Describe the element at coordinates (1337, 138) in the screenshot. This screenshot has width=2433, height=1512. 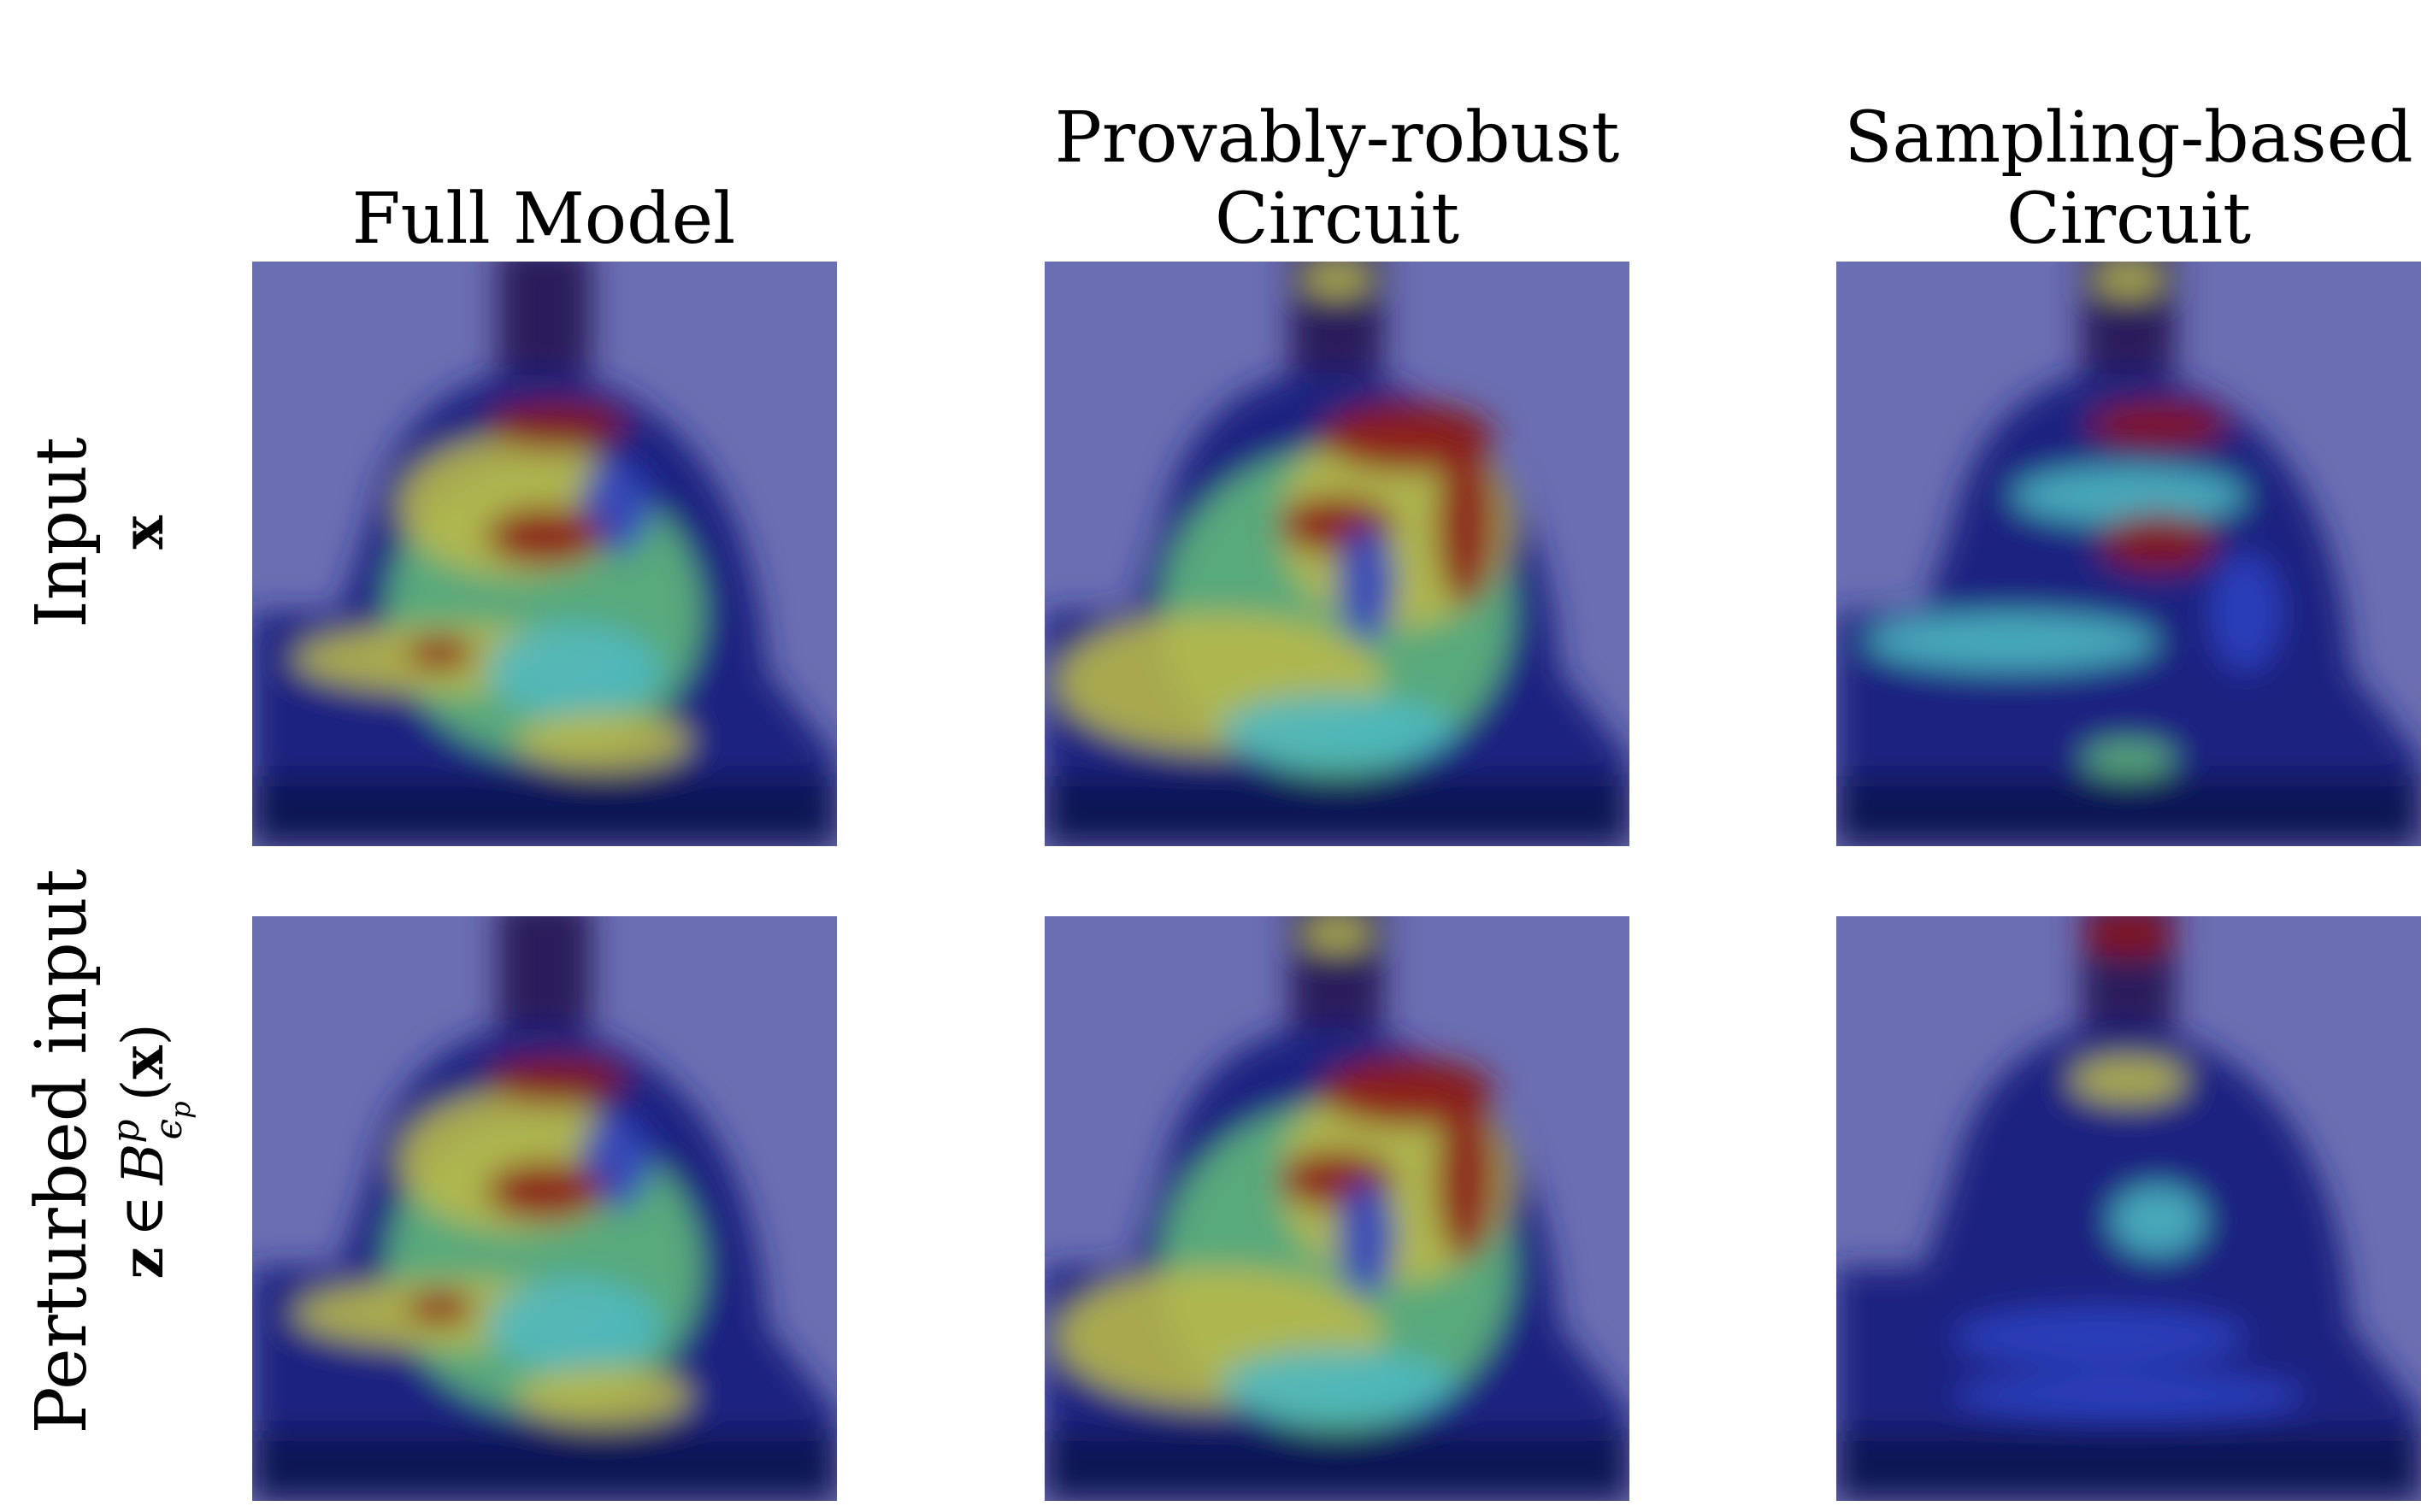
I see `column-title: Provably-robust` at that location.